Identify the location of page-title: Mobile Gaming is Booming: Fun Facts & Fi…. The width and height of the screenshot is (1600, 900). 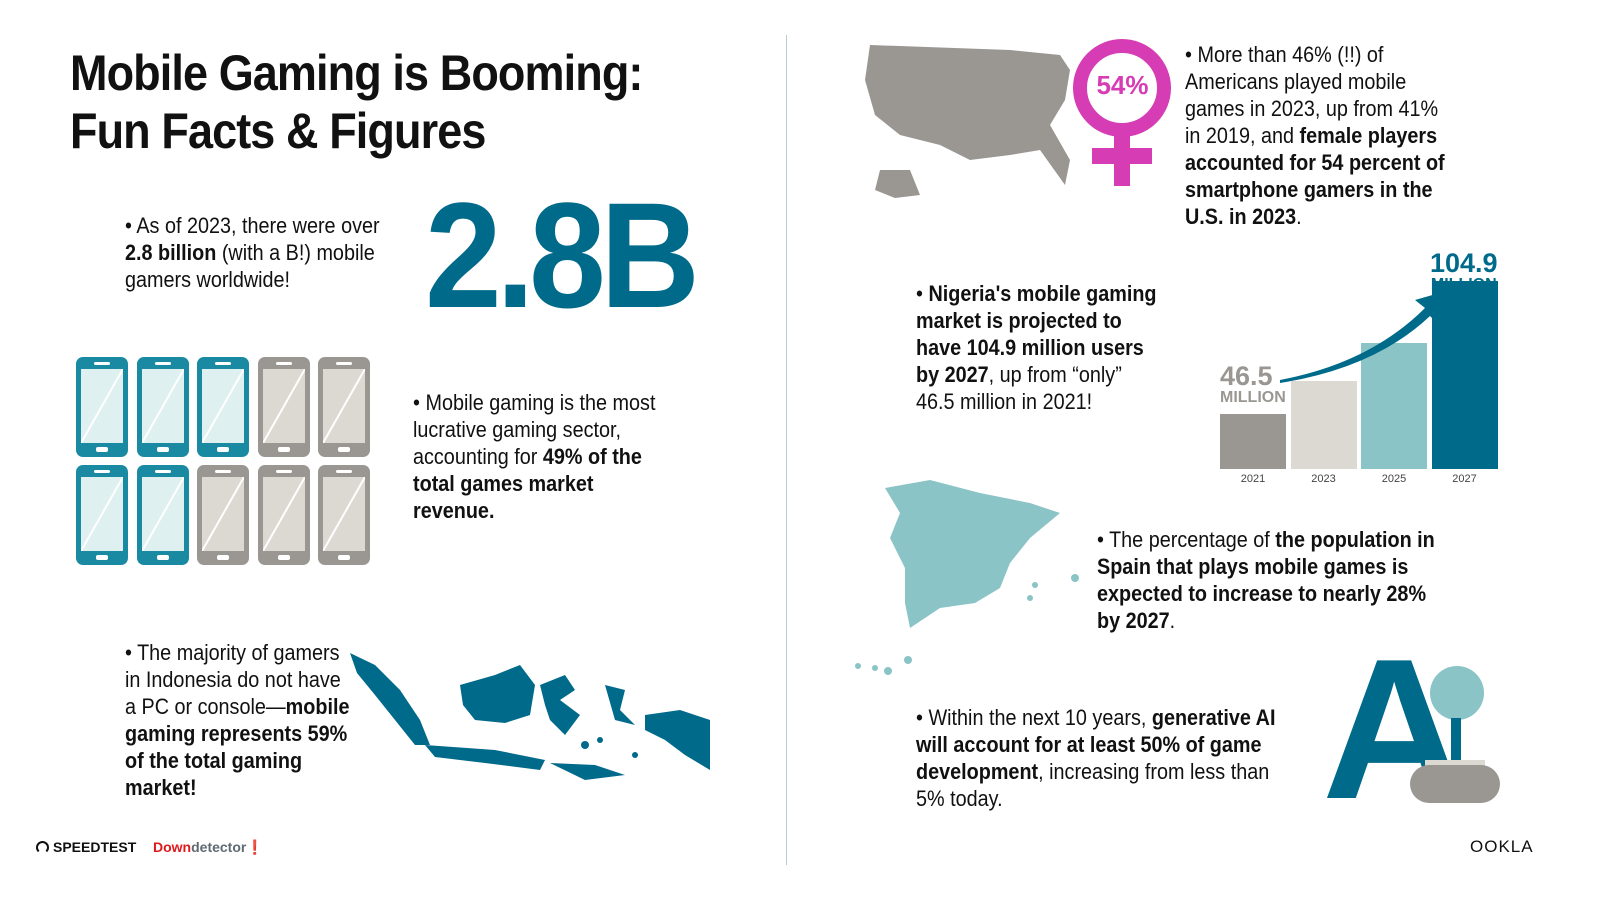
(356, 102).